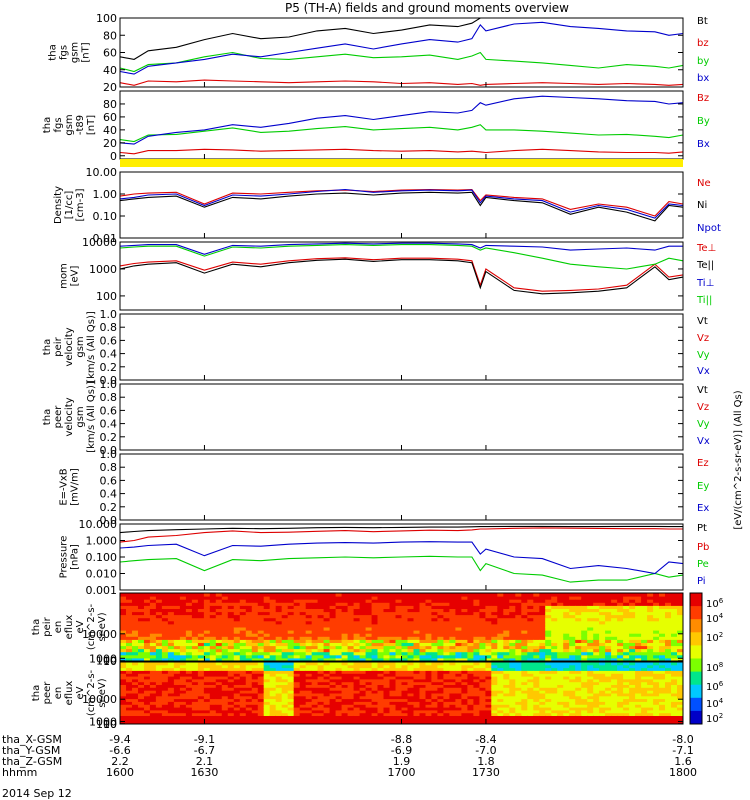 The image size is (750, 800). Describe the element at coordinates (714, 718) in the screenshot. I see `colorbar-tick-label: 102` at that location.